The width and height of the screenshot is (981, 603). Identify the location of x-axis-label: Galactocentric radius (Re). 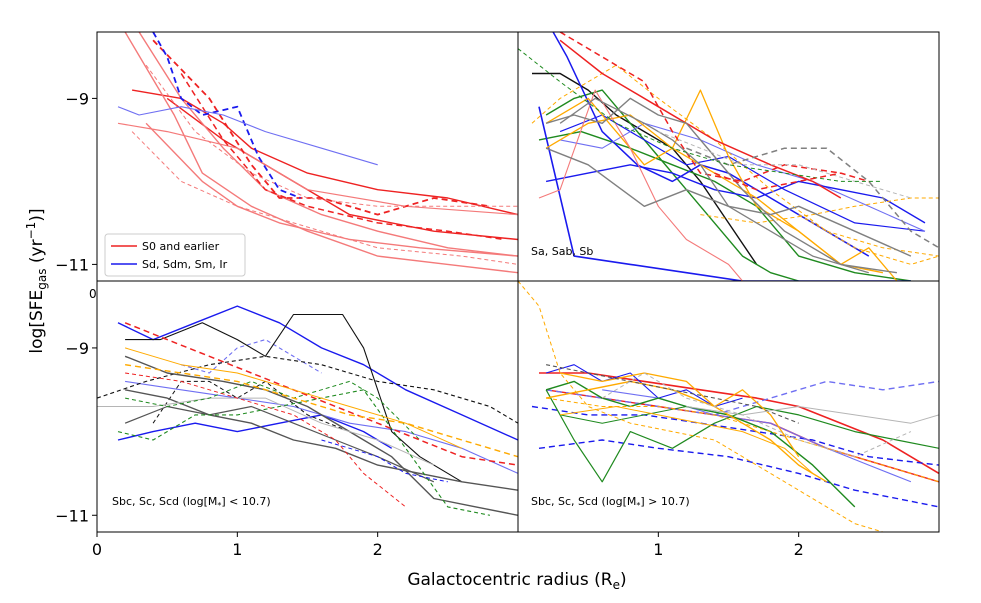
(516, 581).